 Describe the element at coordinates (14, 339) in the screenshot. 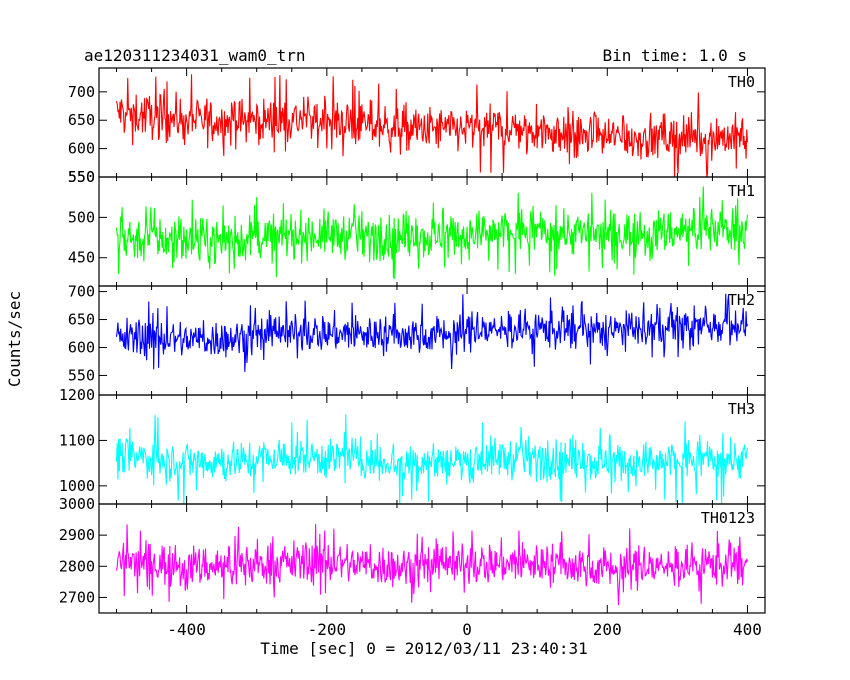

I see `y-axis-label: Counts/sec` at that location.